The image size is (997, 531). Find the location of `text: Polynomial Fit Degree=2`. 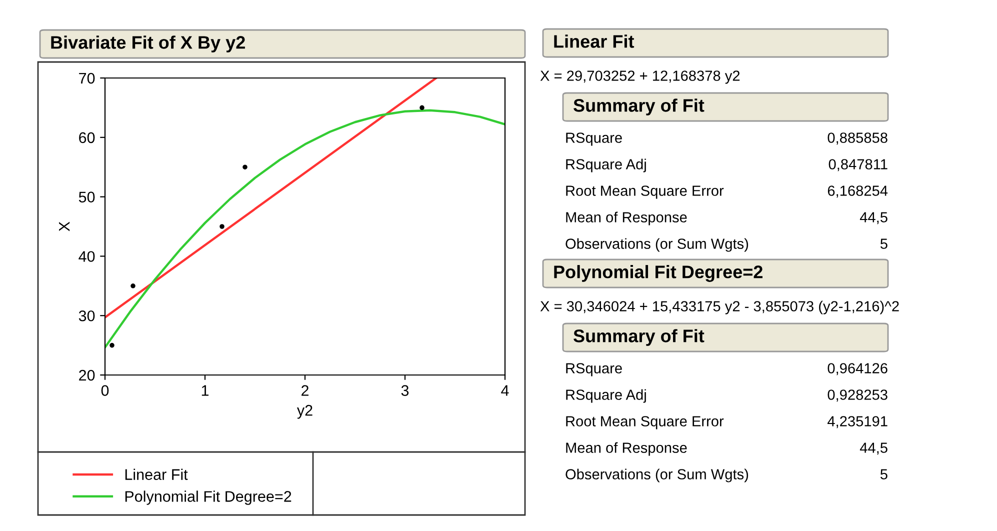

text: Polynomial Fit Degree=2 is located at coordinates (658, 273).